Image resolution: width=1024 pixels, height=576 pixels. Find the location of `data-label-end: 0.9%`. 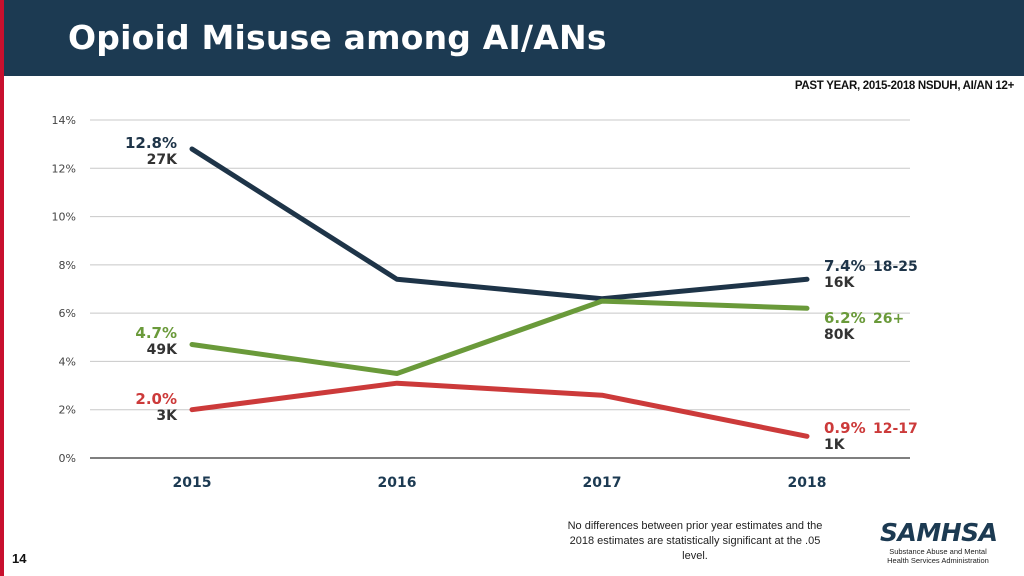

data-label-end: 0.9% is located at coordinates (845, 428).